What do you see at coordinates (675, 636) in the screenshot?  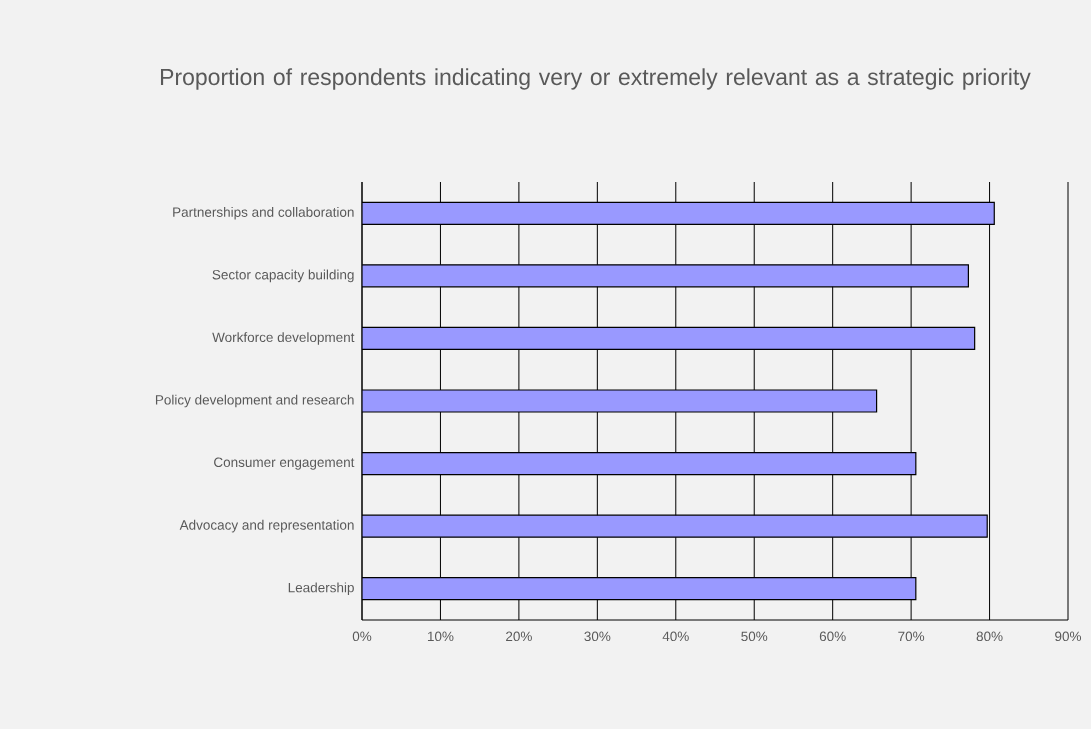 I see `x-tick-label: 40%` at bounding box center [675, 636].